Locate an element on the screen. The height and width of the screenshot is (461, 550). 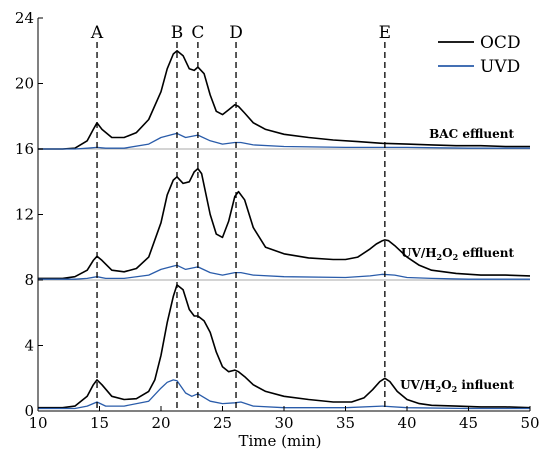
panel-label-3: UV/H2O2 influent is located at coordinates (457, 386).